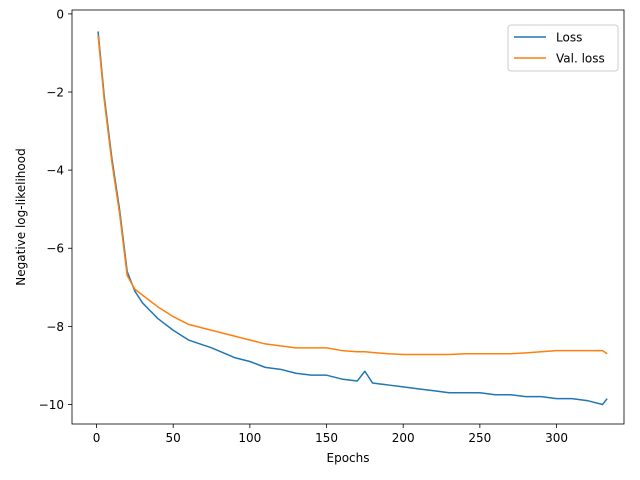 Image resolution: width=640 pixels, height=480 pixels. What do you see at coordinates (97, 438) in the screenshot?
I see `x-tick-label: 0` at bounding box center [97, 438].